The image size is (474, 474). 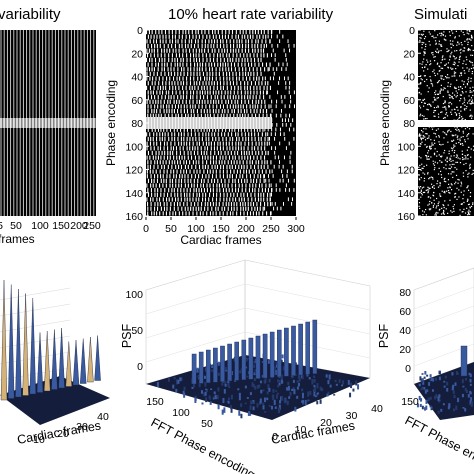 I want to click on y-tick-label: 60, so click(x=405, y=312).